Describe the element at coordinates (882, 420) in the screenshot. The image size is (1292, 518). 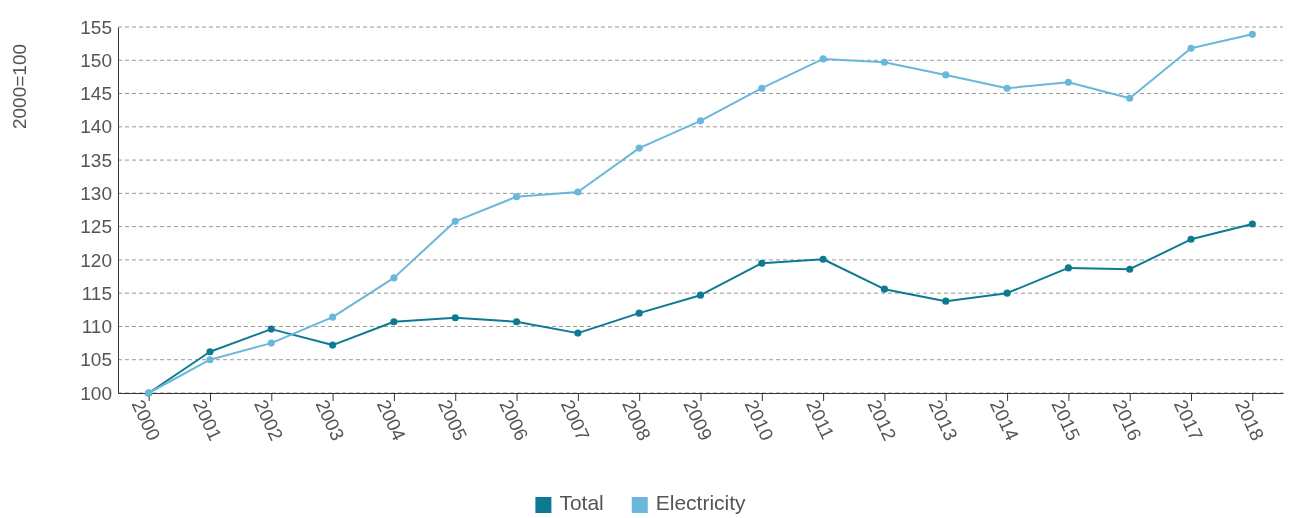
I see `x-tick-label: 2012` at that location.